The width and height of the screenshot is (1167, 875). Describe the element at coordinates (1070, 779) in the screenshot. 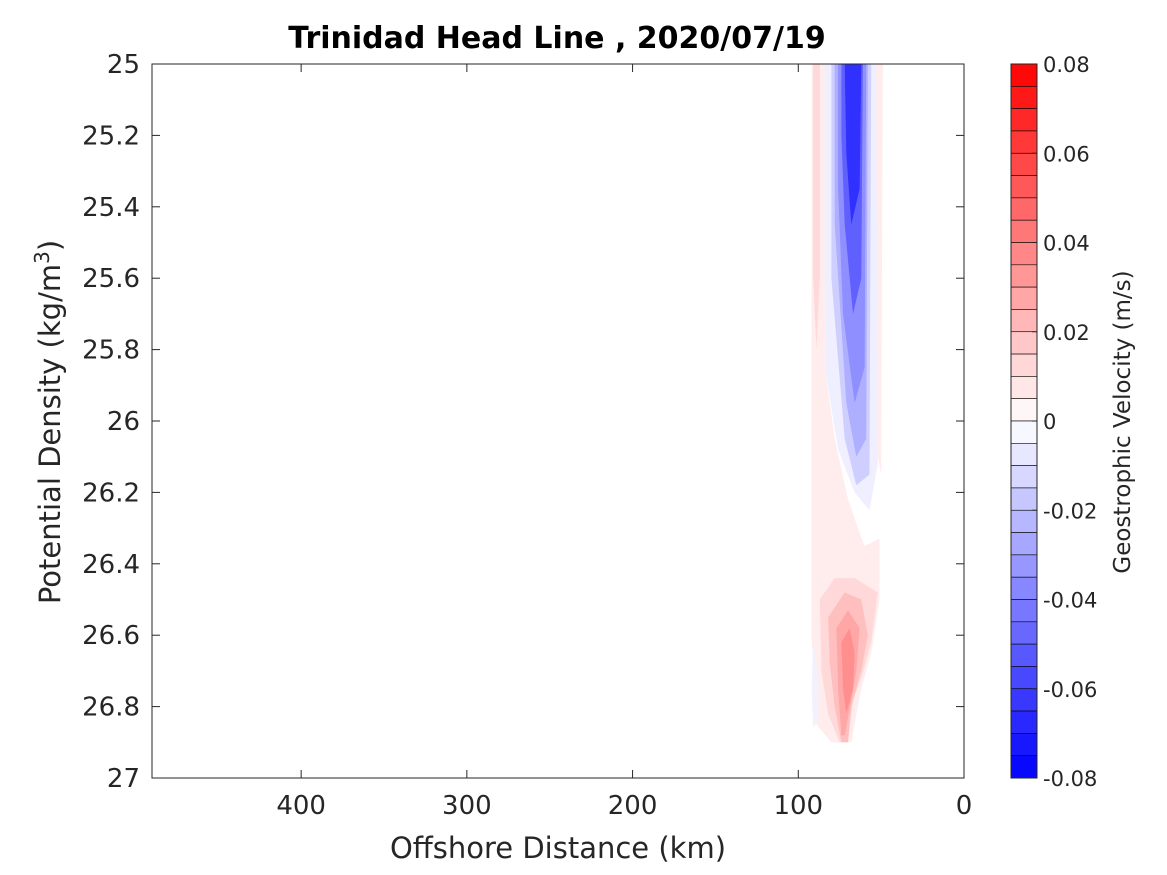

I see `colorbar-tick-label: -0.08` at that location.